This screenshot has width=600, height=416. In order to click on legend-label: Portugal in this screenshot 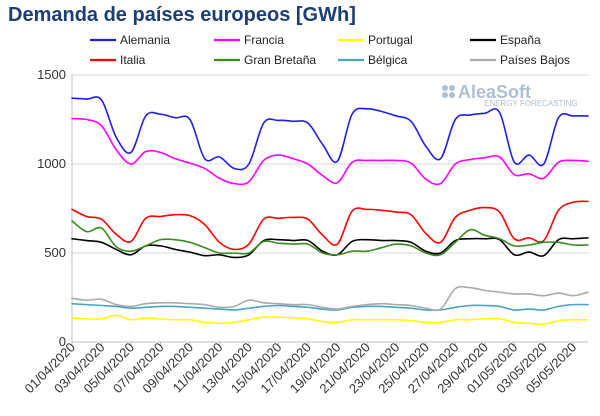, I will do `click(390, 40)`.